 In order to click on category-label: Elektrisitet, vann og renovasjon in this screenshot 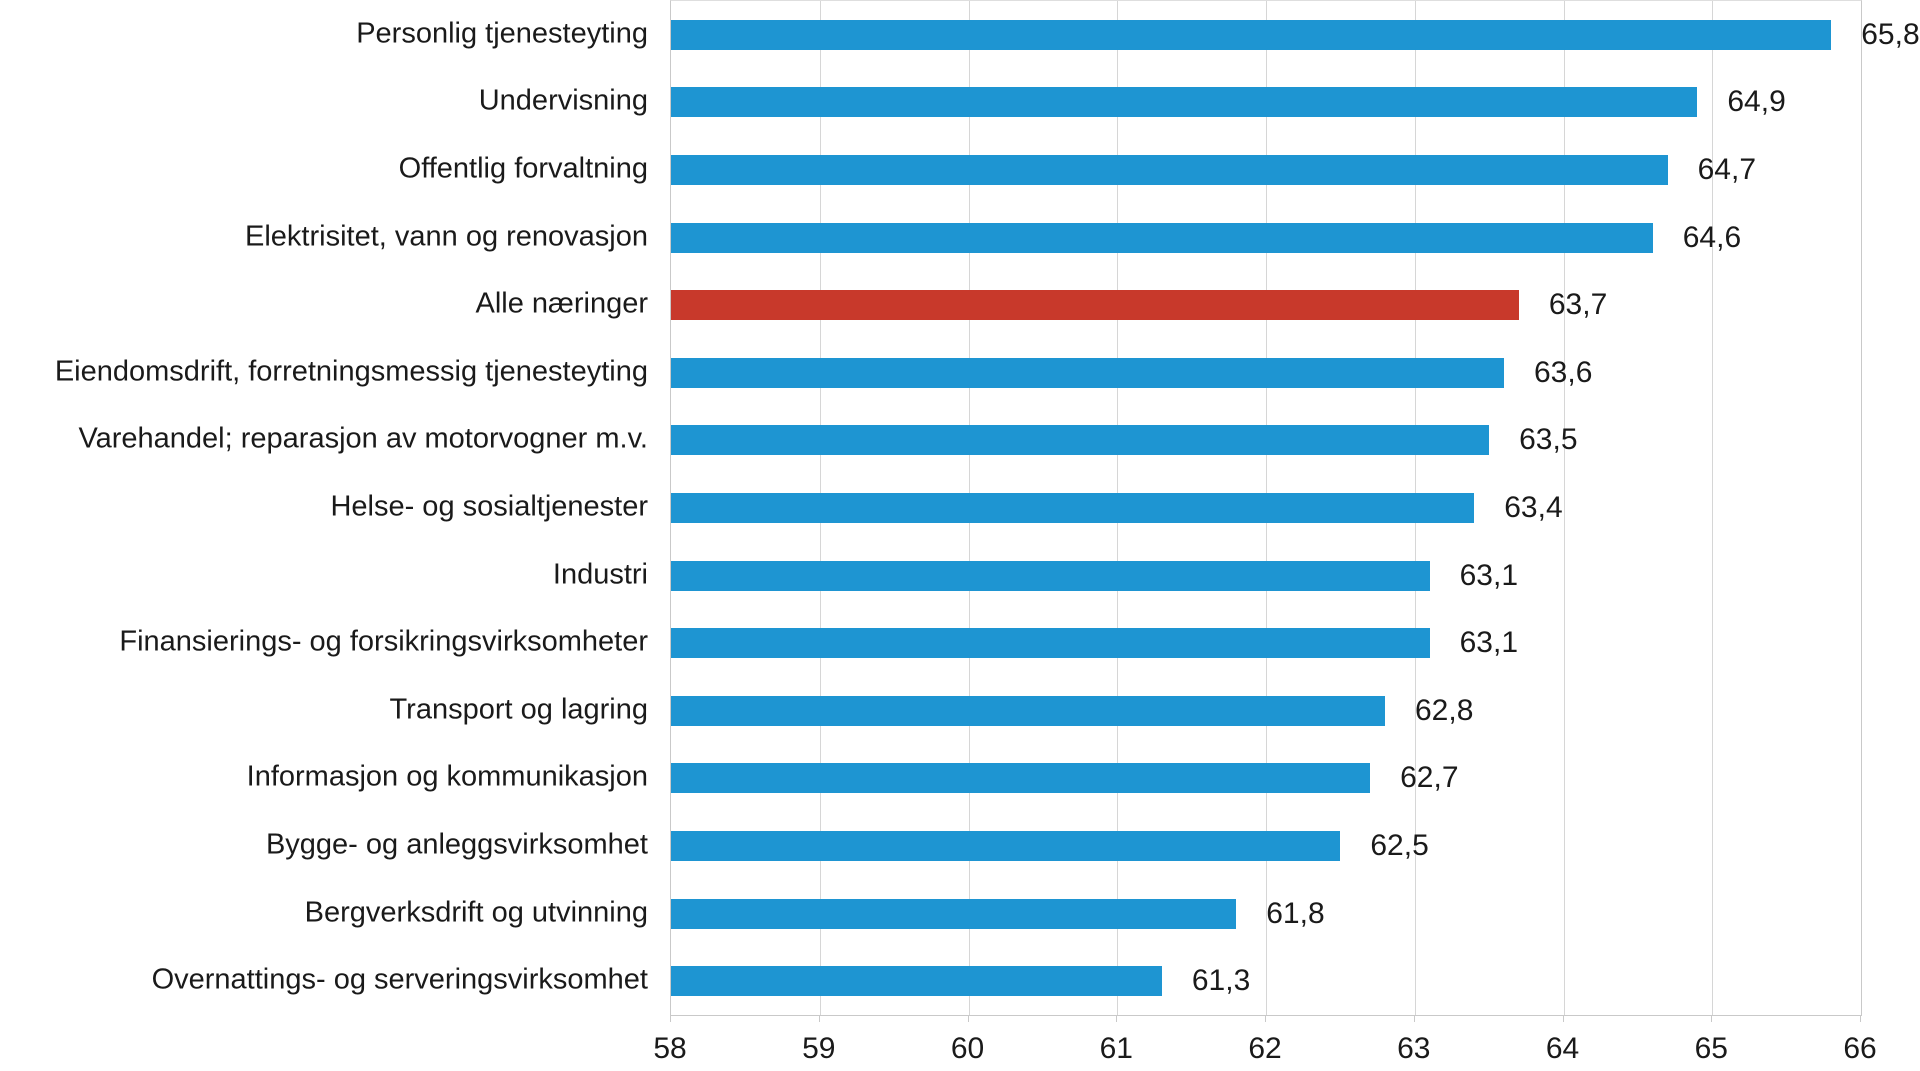, I will do `click(446, 236)`.